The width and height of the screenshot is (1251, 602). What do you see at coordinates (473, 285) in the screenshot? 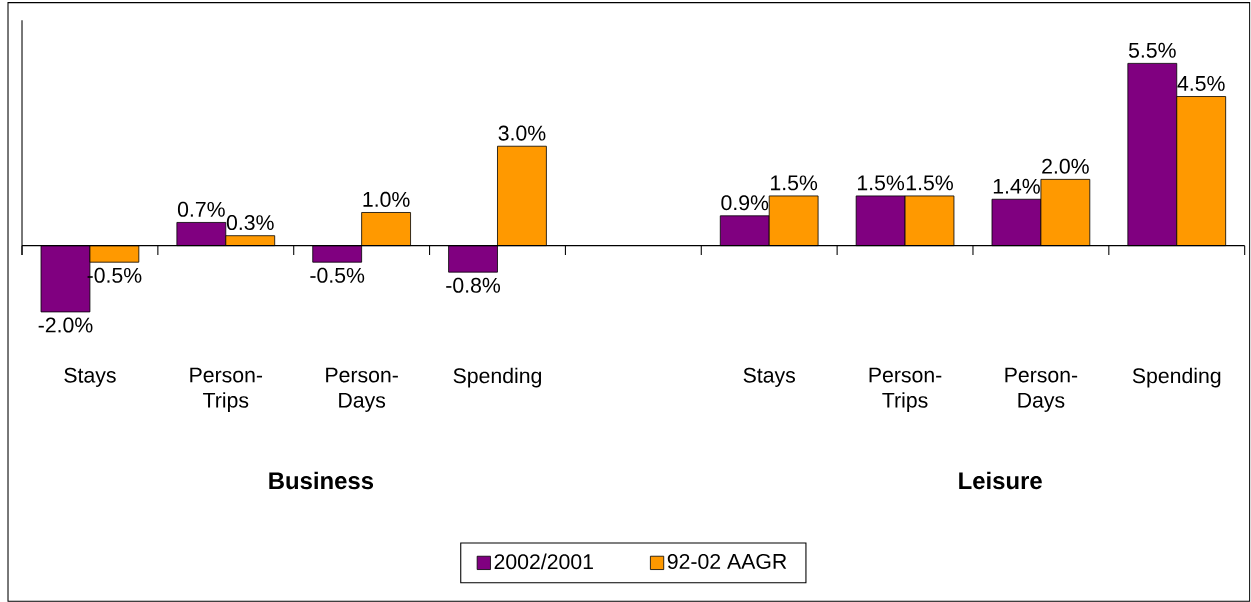
I see `data-label: -0.8%` at bounding box center [473, 285].